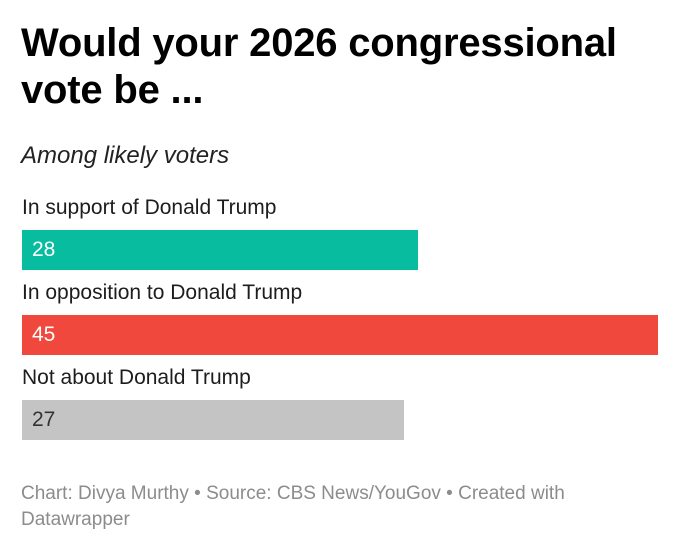 Image resolution: width=680 pixels, height=554 pixels. What do you see at coordinates (149, 207) in the screenshot?
I see `category-label: In support of Donald Trump` at bounding box center [149, 207].